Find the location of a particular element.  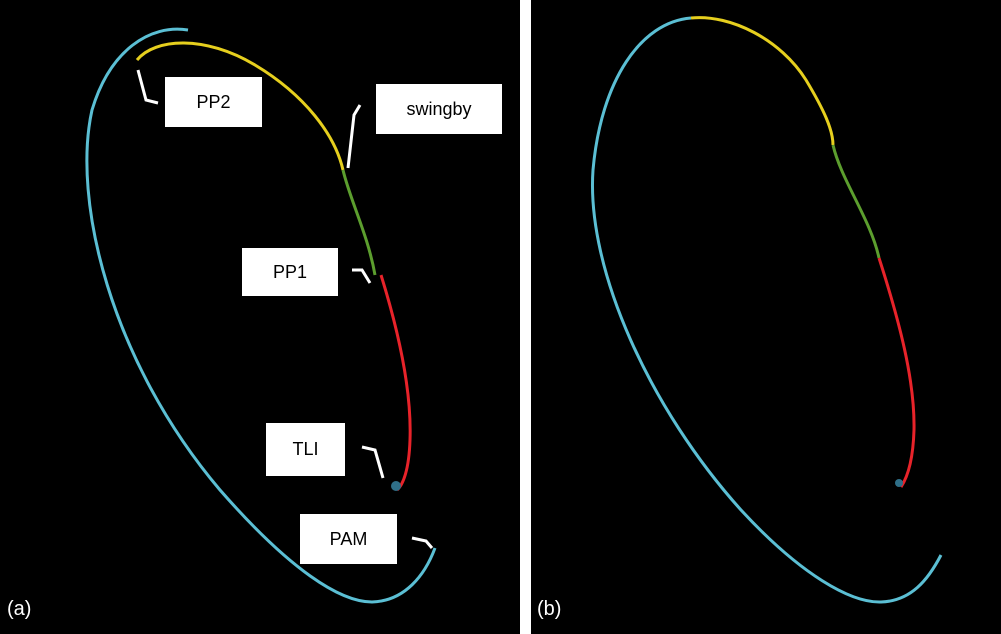

leader-pp1 is located at coordinates (362, 276).